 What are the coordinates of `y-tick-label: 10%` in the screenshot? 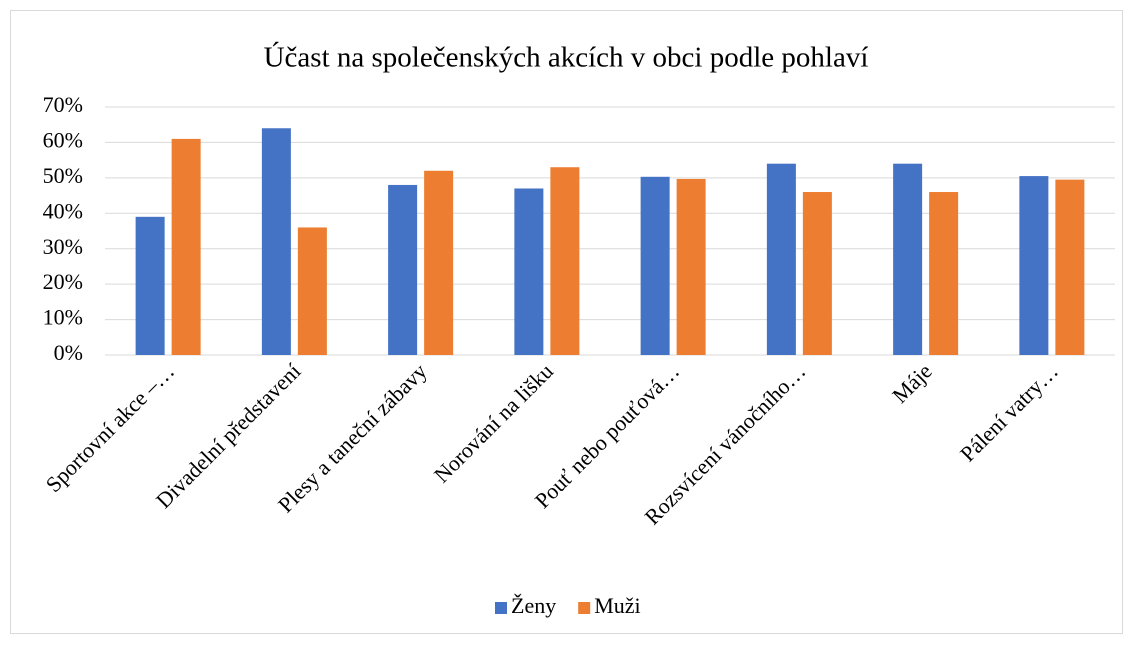 It's located at (63, 317).